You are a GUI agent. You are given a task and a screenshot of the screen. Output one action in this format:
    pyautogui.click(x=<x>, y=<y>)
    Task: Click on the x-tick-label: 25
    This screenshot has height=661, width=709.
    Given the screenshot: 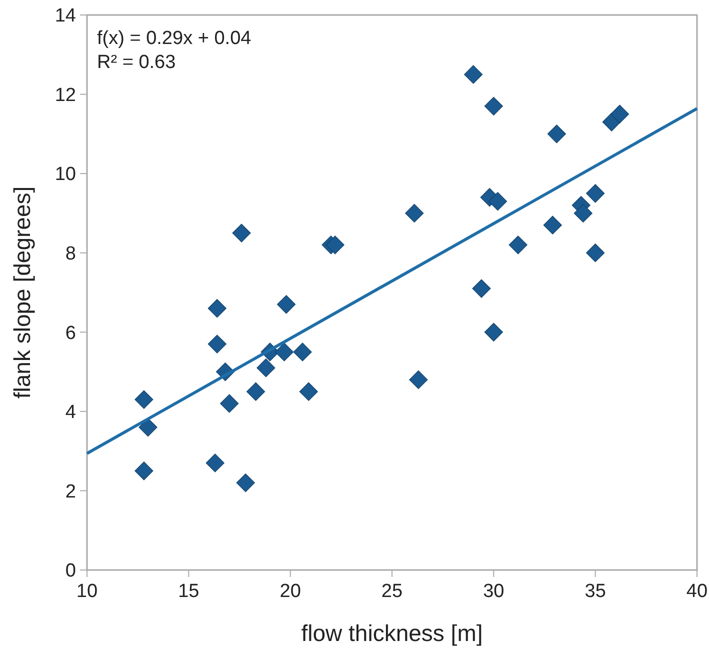 What is the action you would take?
    pyautogui.click(x=392, y=591)
    